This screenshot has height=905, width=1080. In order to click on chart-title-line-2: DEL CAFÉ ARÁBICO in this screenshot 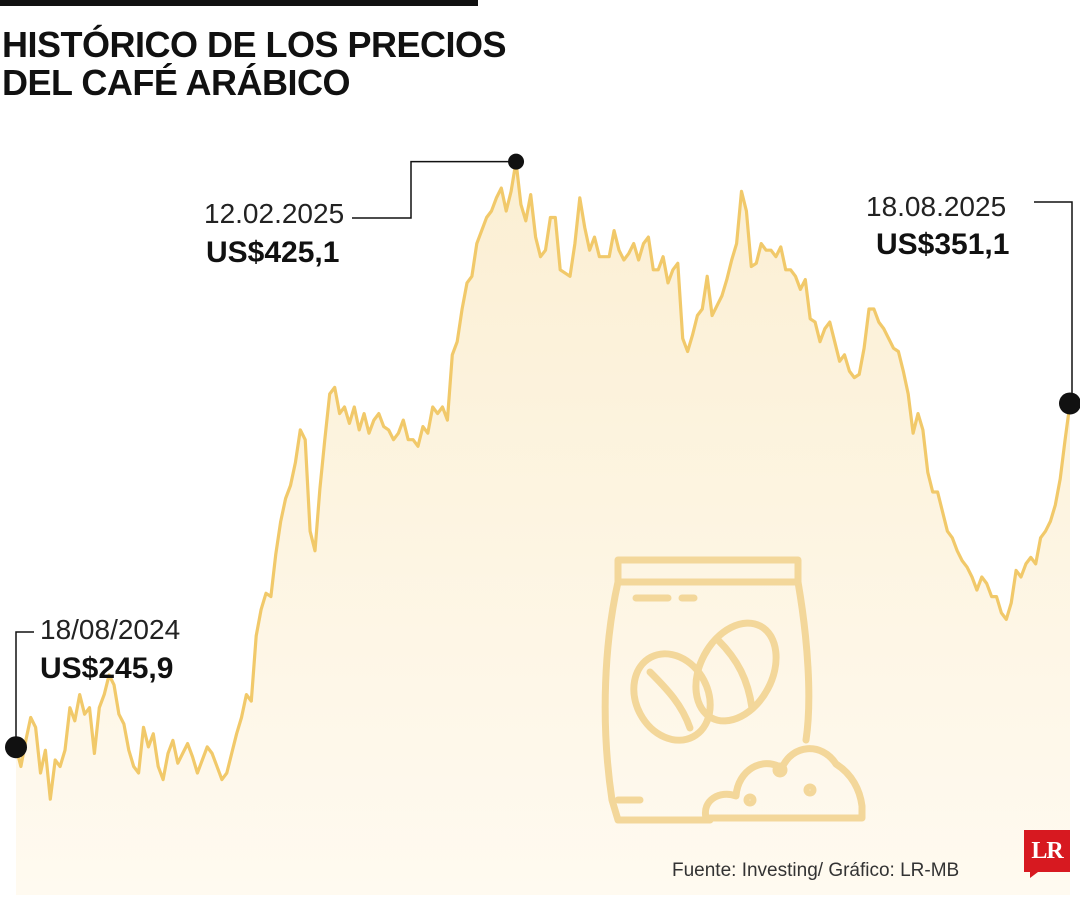, I will do `click(176, 82)`.